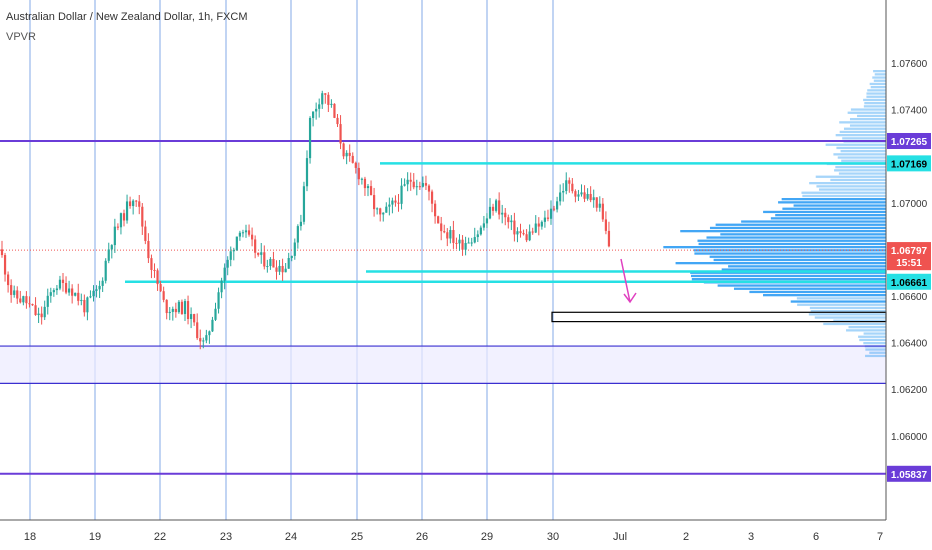 The width and height of the screenshot is (932, 550). Describe the element at coordinates (21, 37) in the screenshot. I see `indicator-label: VPVR` at that location.